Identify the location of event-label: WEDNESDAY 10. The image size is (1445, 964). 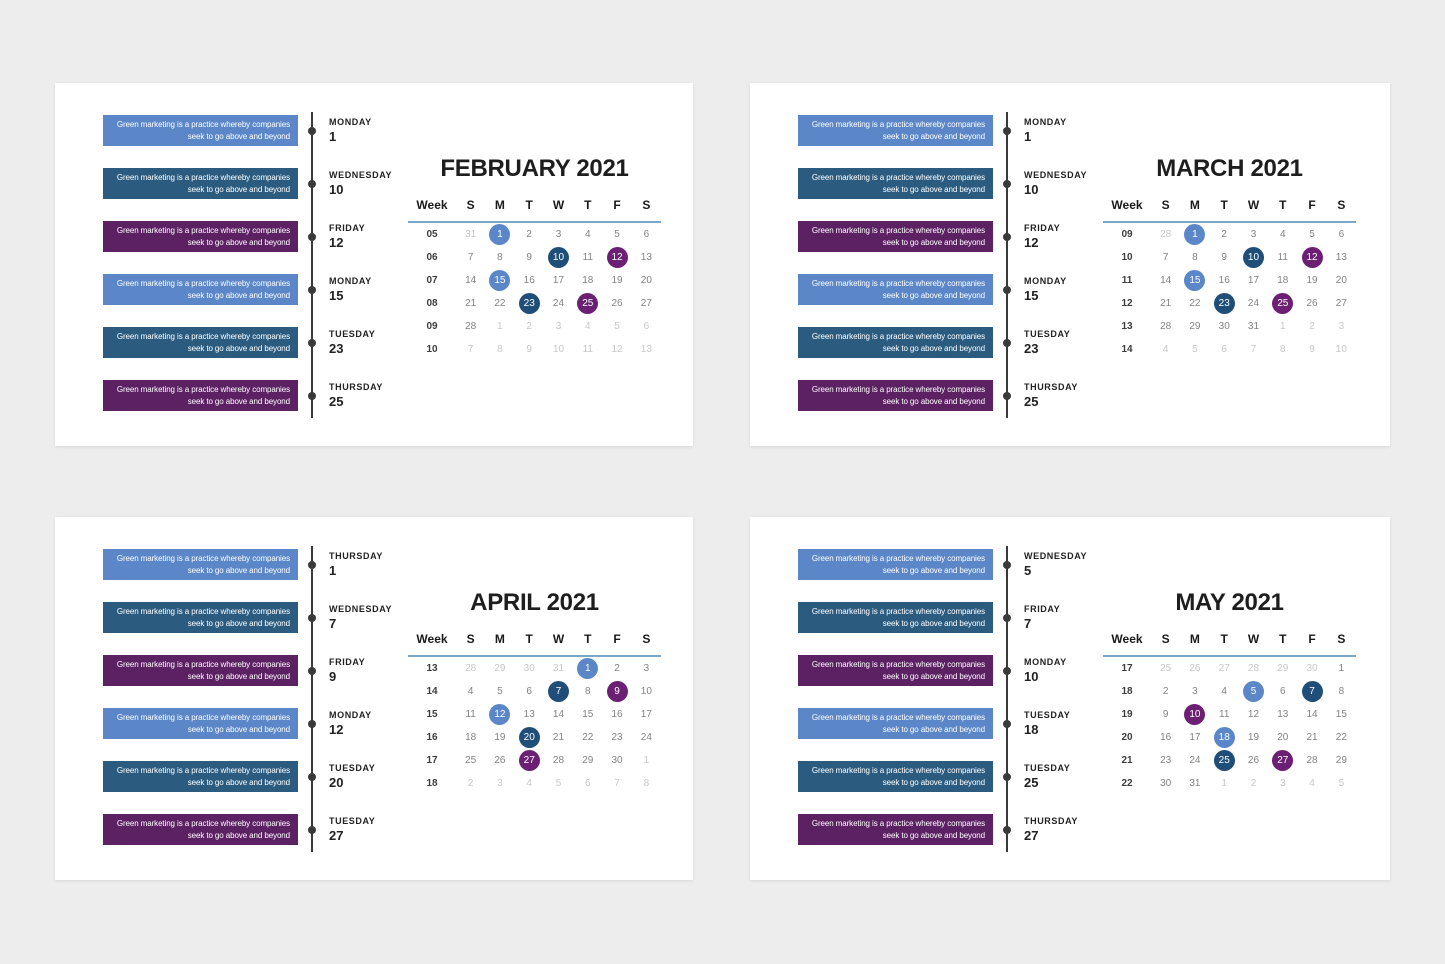
(1055, 183).